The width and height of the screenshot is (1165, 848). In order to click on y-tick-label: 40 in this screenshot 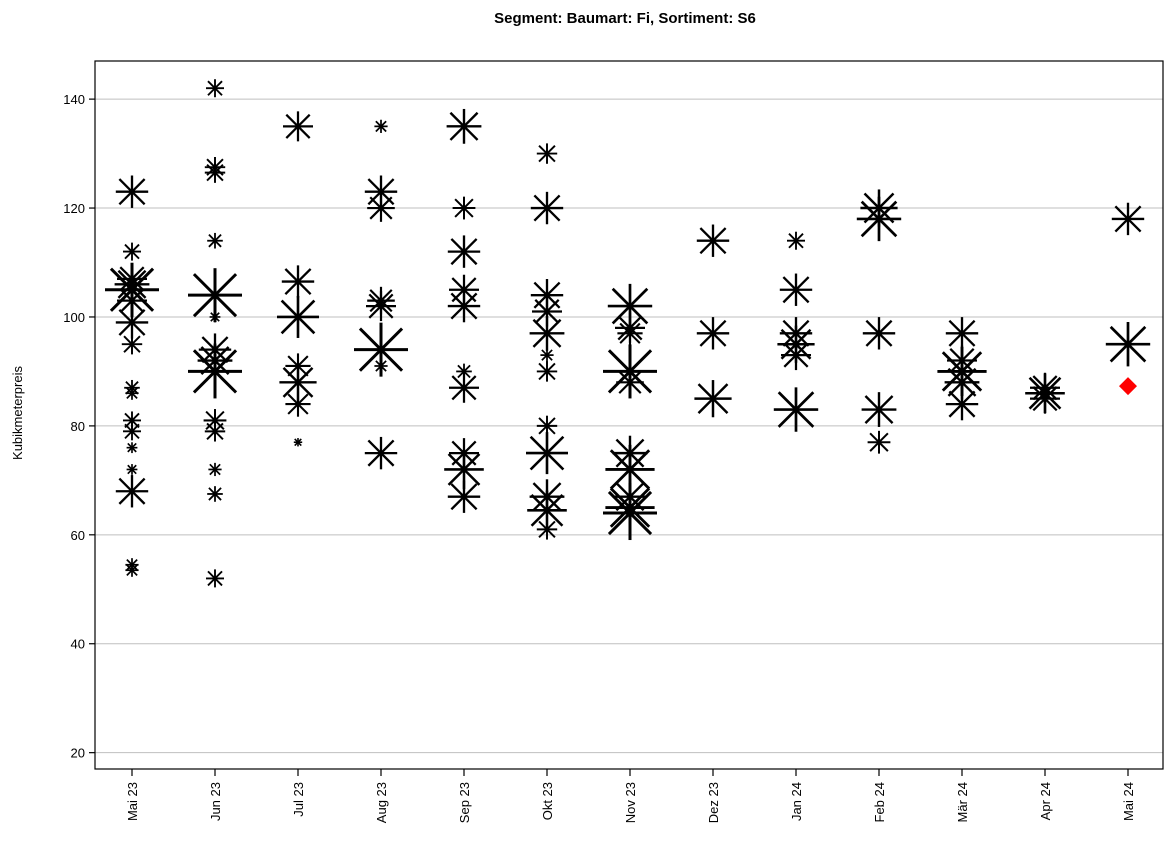, I will do `click(78, 644)`.